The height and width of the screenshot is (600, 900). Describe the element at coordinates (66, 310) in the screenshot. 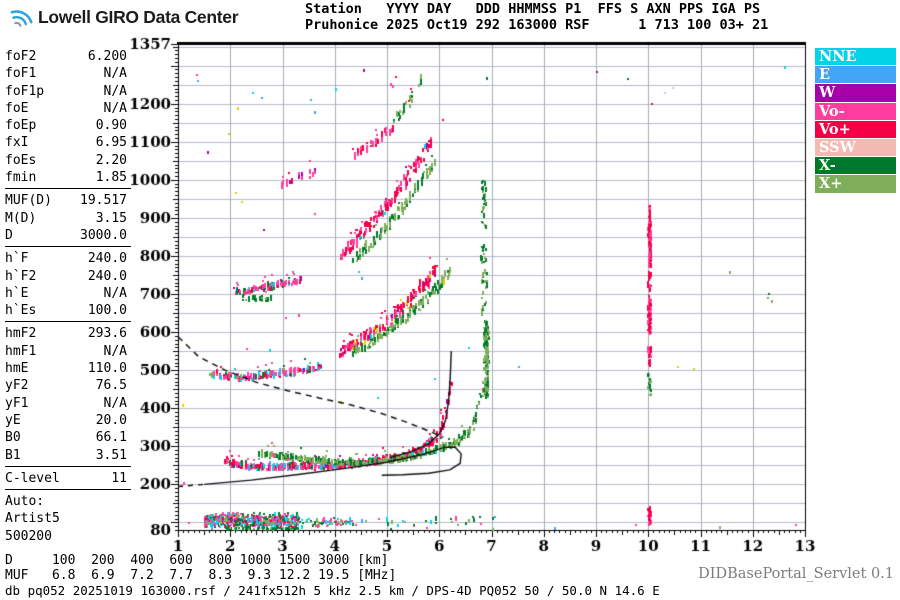

I see `param-hes: h`Es 100.0` at that location.